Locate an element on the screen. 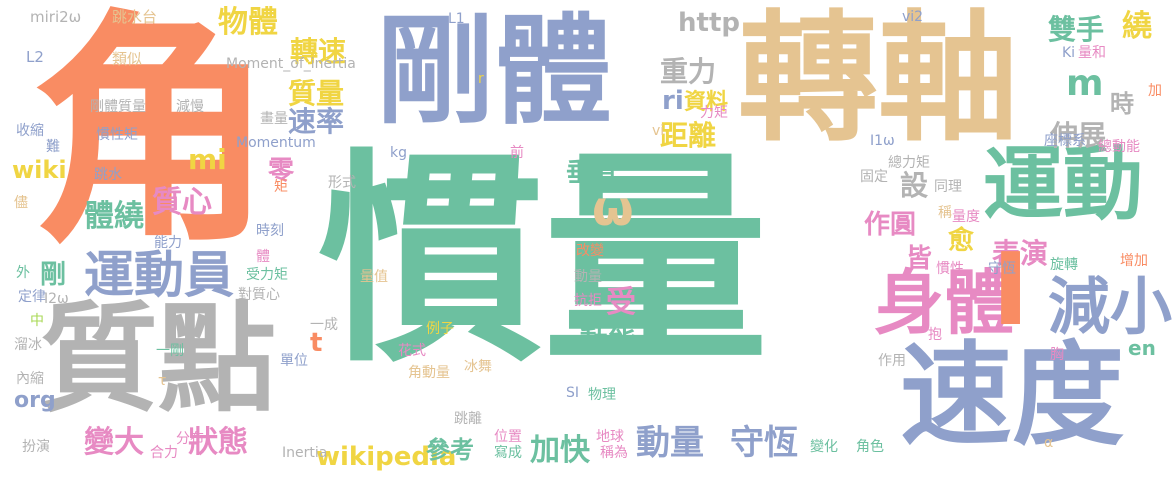 The height and width of the screenshot is (482, 1175). cloud-word: 畫量 is located at coordinates (274, 119).